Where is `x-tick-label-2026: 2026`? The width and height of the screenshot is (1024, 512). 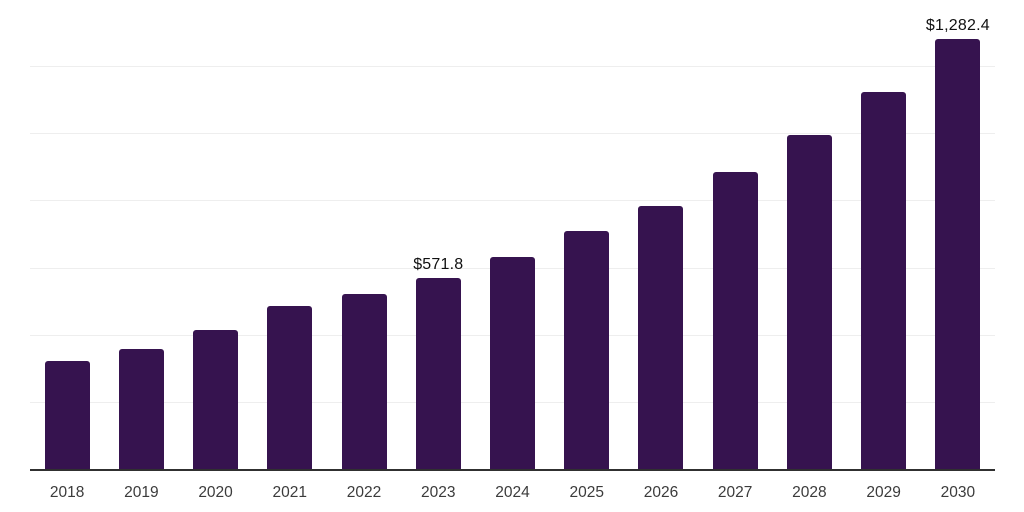 x-tick-label-2026: 2026 is located at coordinates (661, 492).